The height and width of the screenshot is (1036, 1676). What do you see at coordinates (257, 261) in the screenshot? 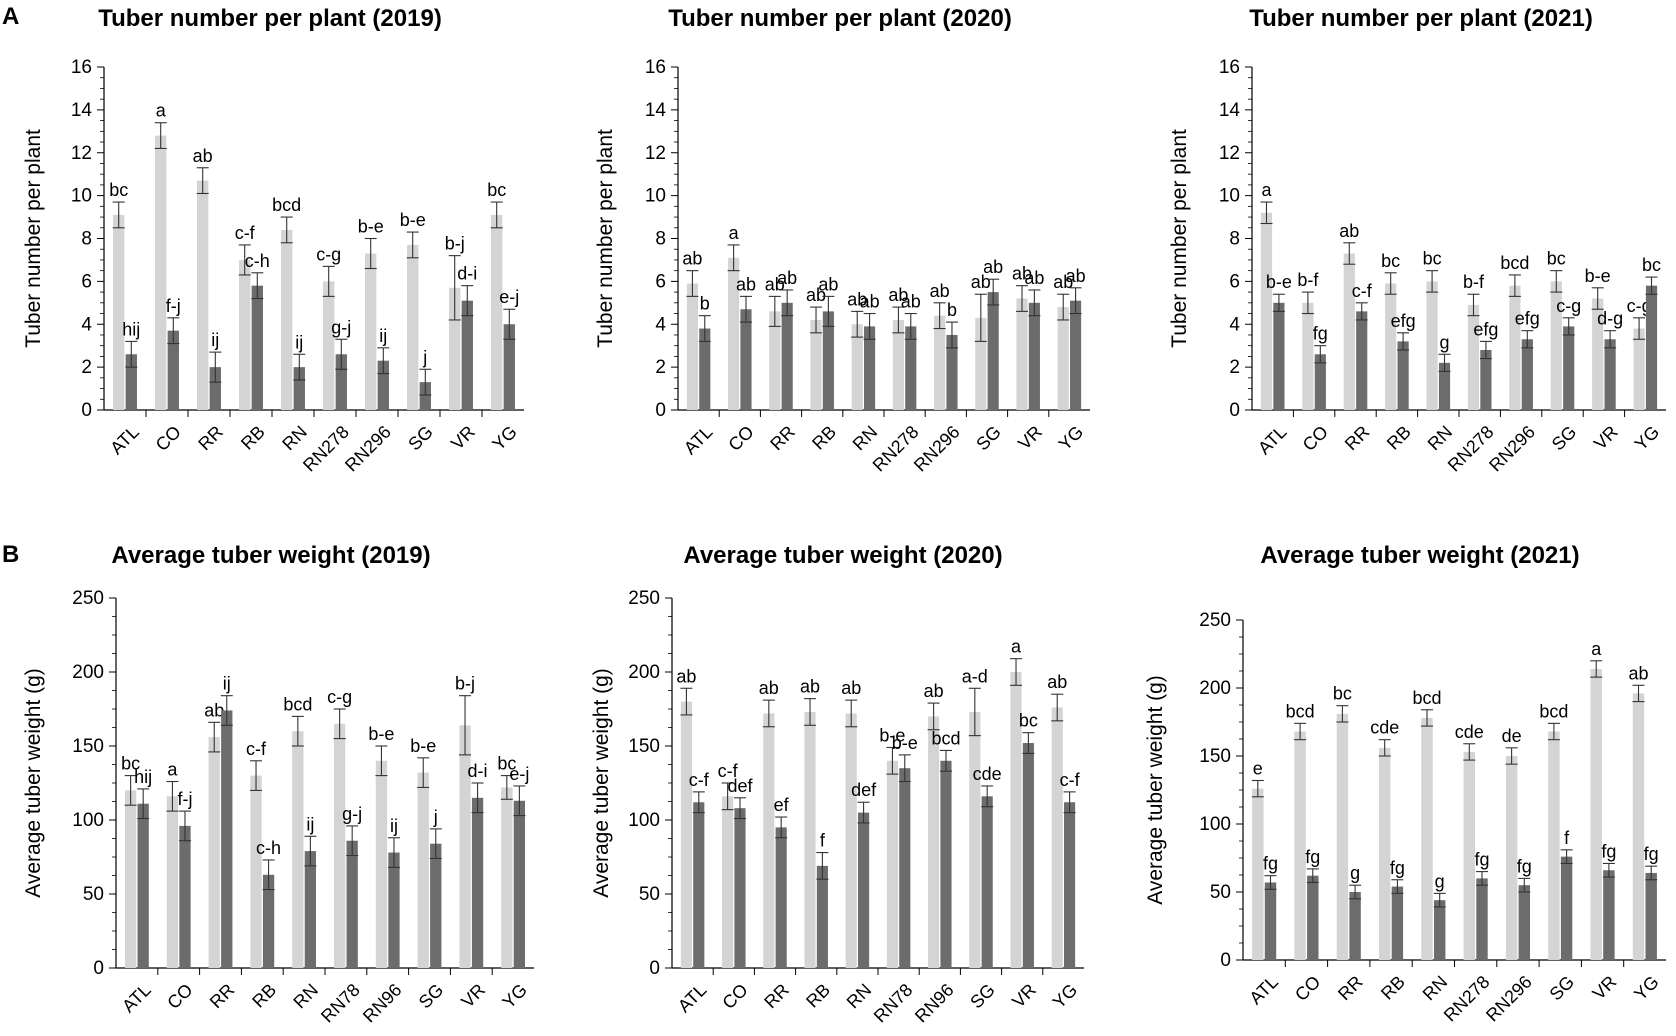
I see `significance-label: c-h` at bounding box center [257, 261].